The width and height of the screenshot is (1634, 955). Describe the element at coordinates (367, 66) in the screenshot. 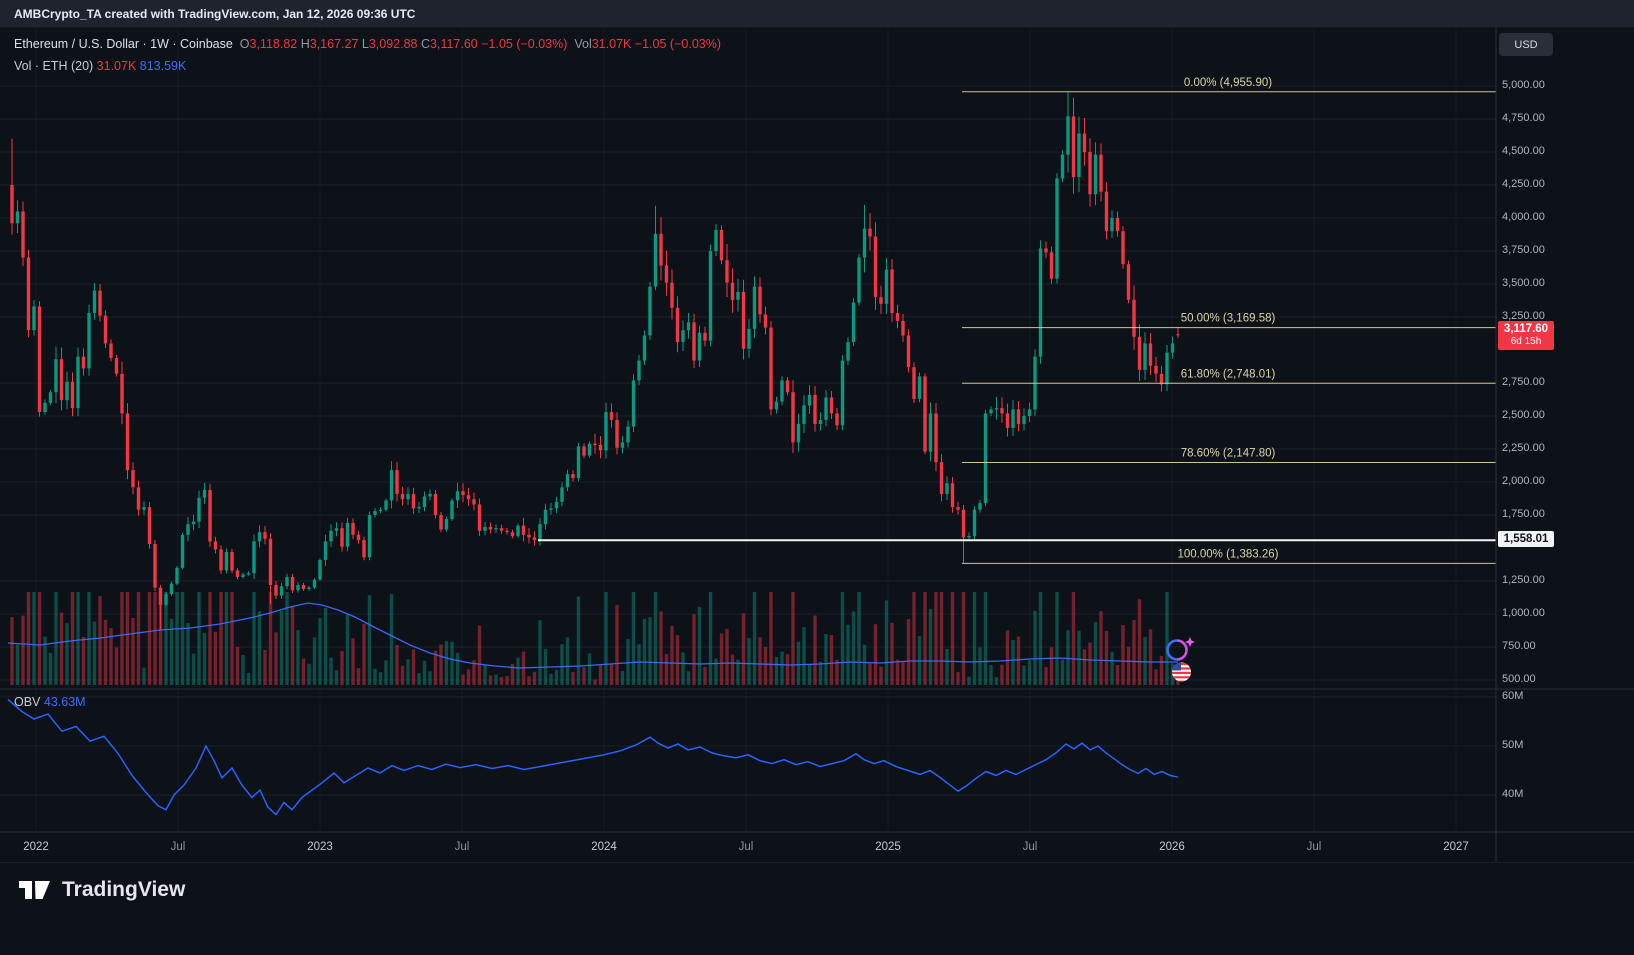

I see `volume-indicator-legend: Vol · ETH (20) 31.07K 813.59K` at that location.